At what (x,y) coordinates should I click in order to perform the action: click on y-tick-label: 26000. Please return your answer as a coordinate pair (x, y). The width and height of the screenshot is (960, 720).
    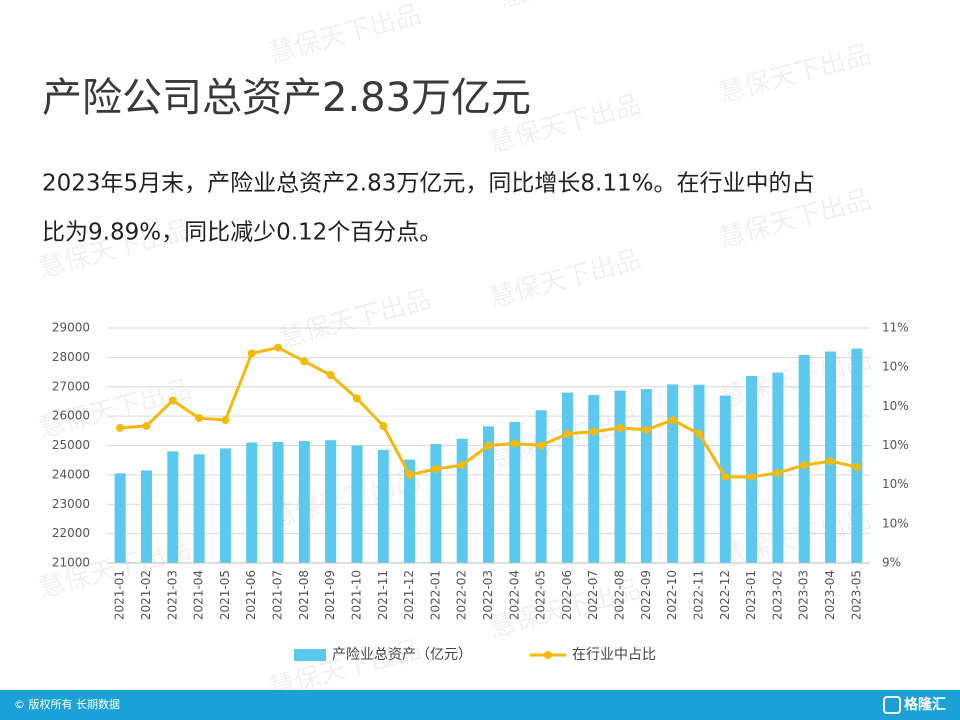
    Looking at the image, I should click on (71, 416).